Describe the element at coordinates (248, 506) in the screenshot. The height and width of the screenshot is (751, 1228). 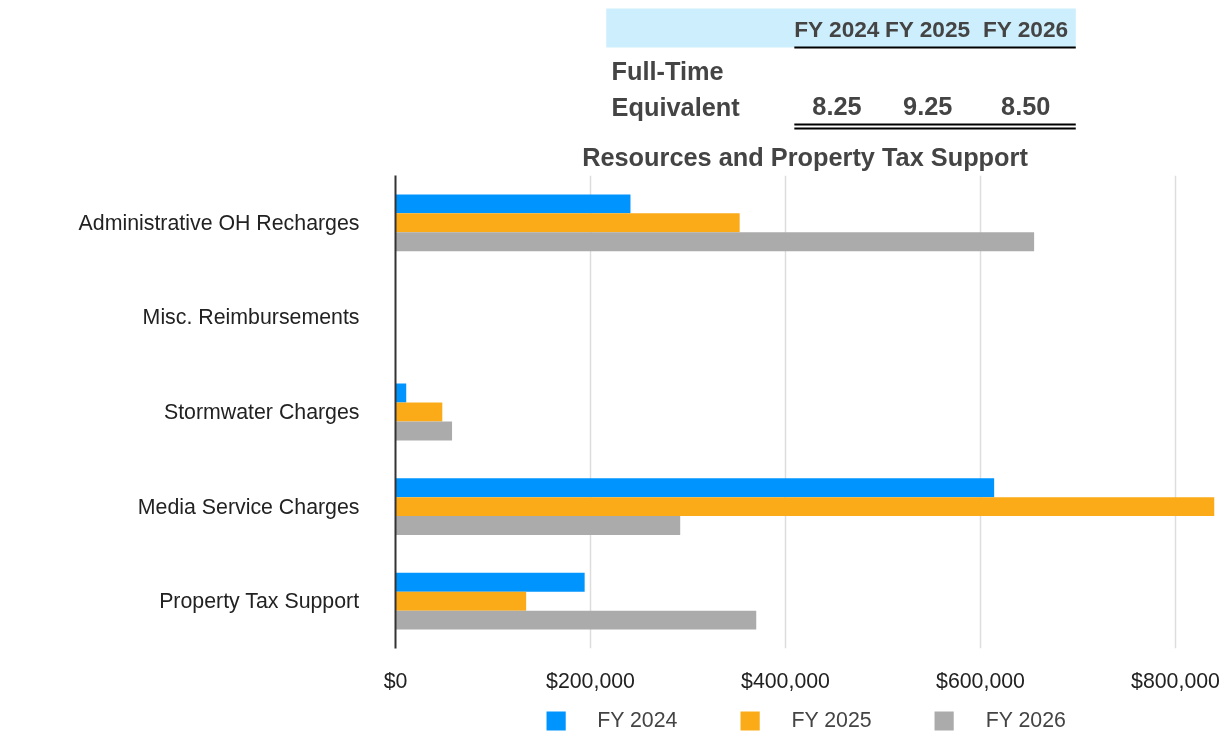
I see `y-tick-label: Media Service Charges` at that location.